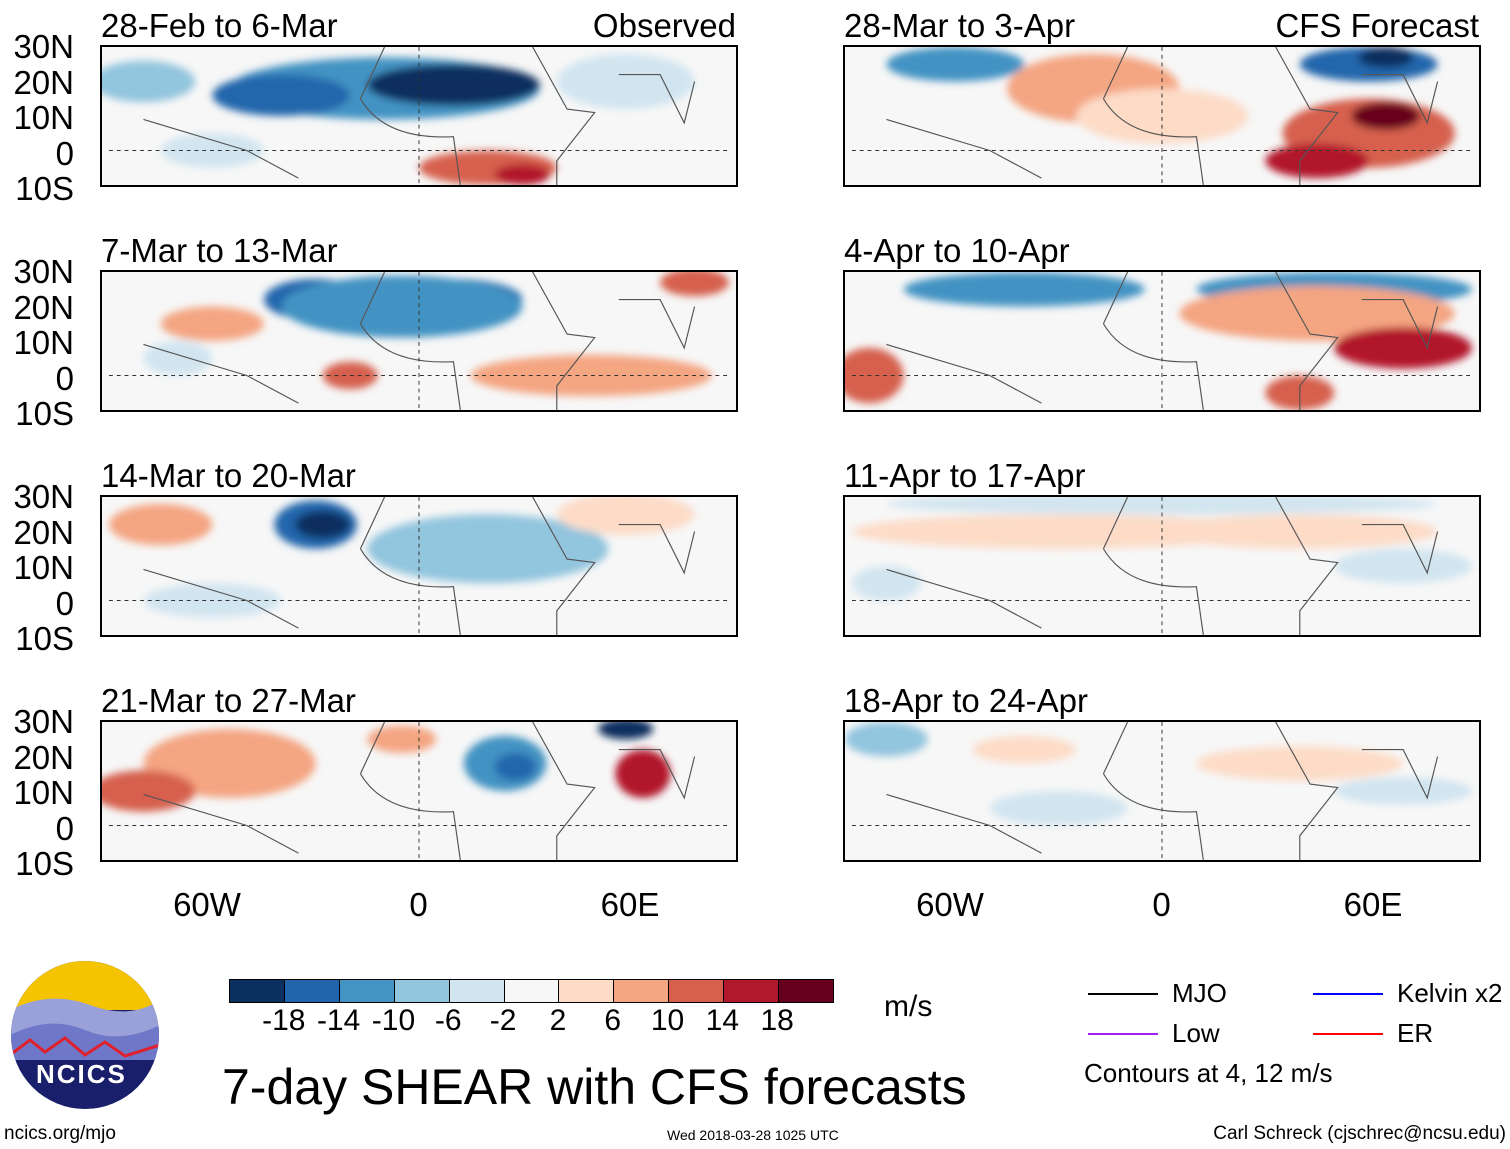 The width and height of the screenshot is (1510, 1149). What do you see at coordinates (960, 25) in the screenshot?
I see `panel-title: 28-Mar to 3-Apr` at bounding box center [960, 25].